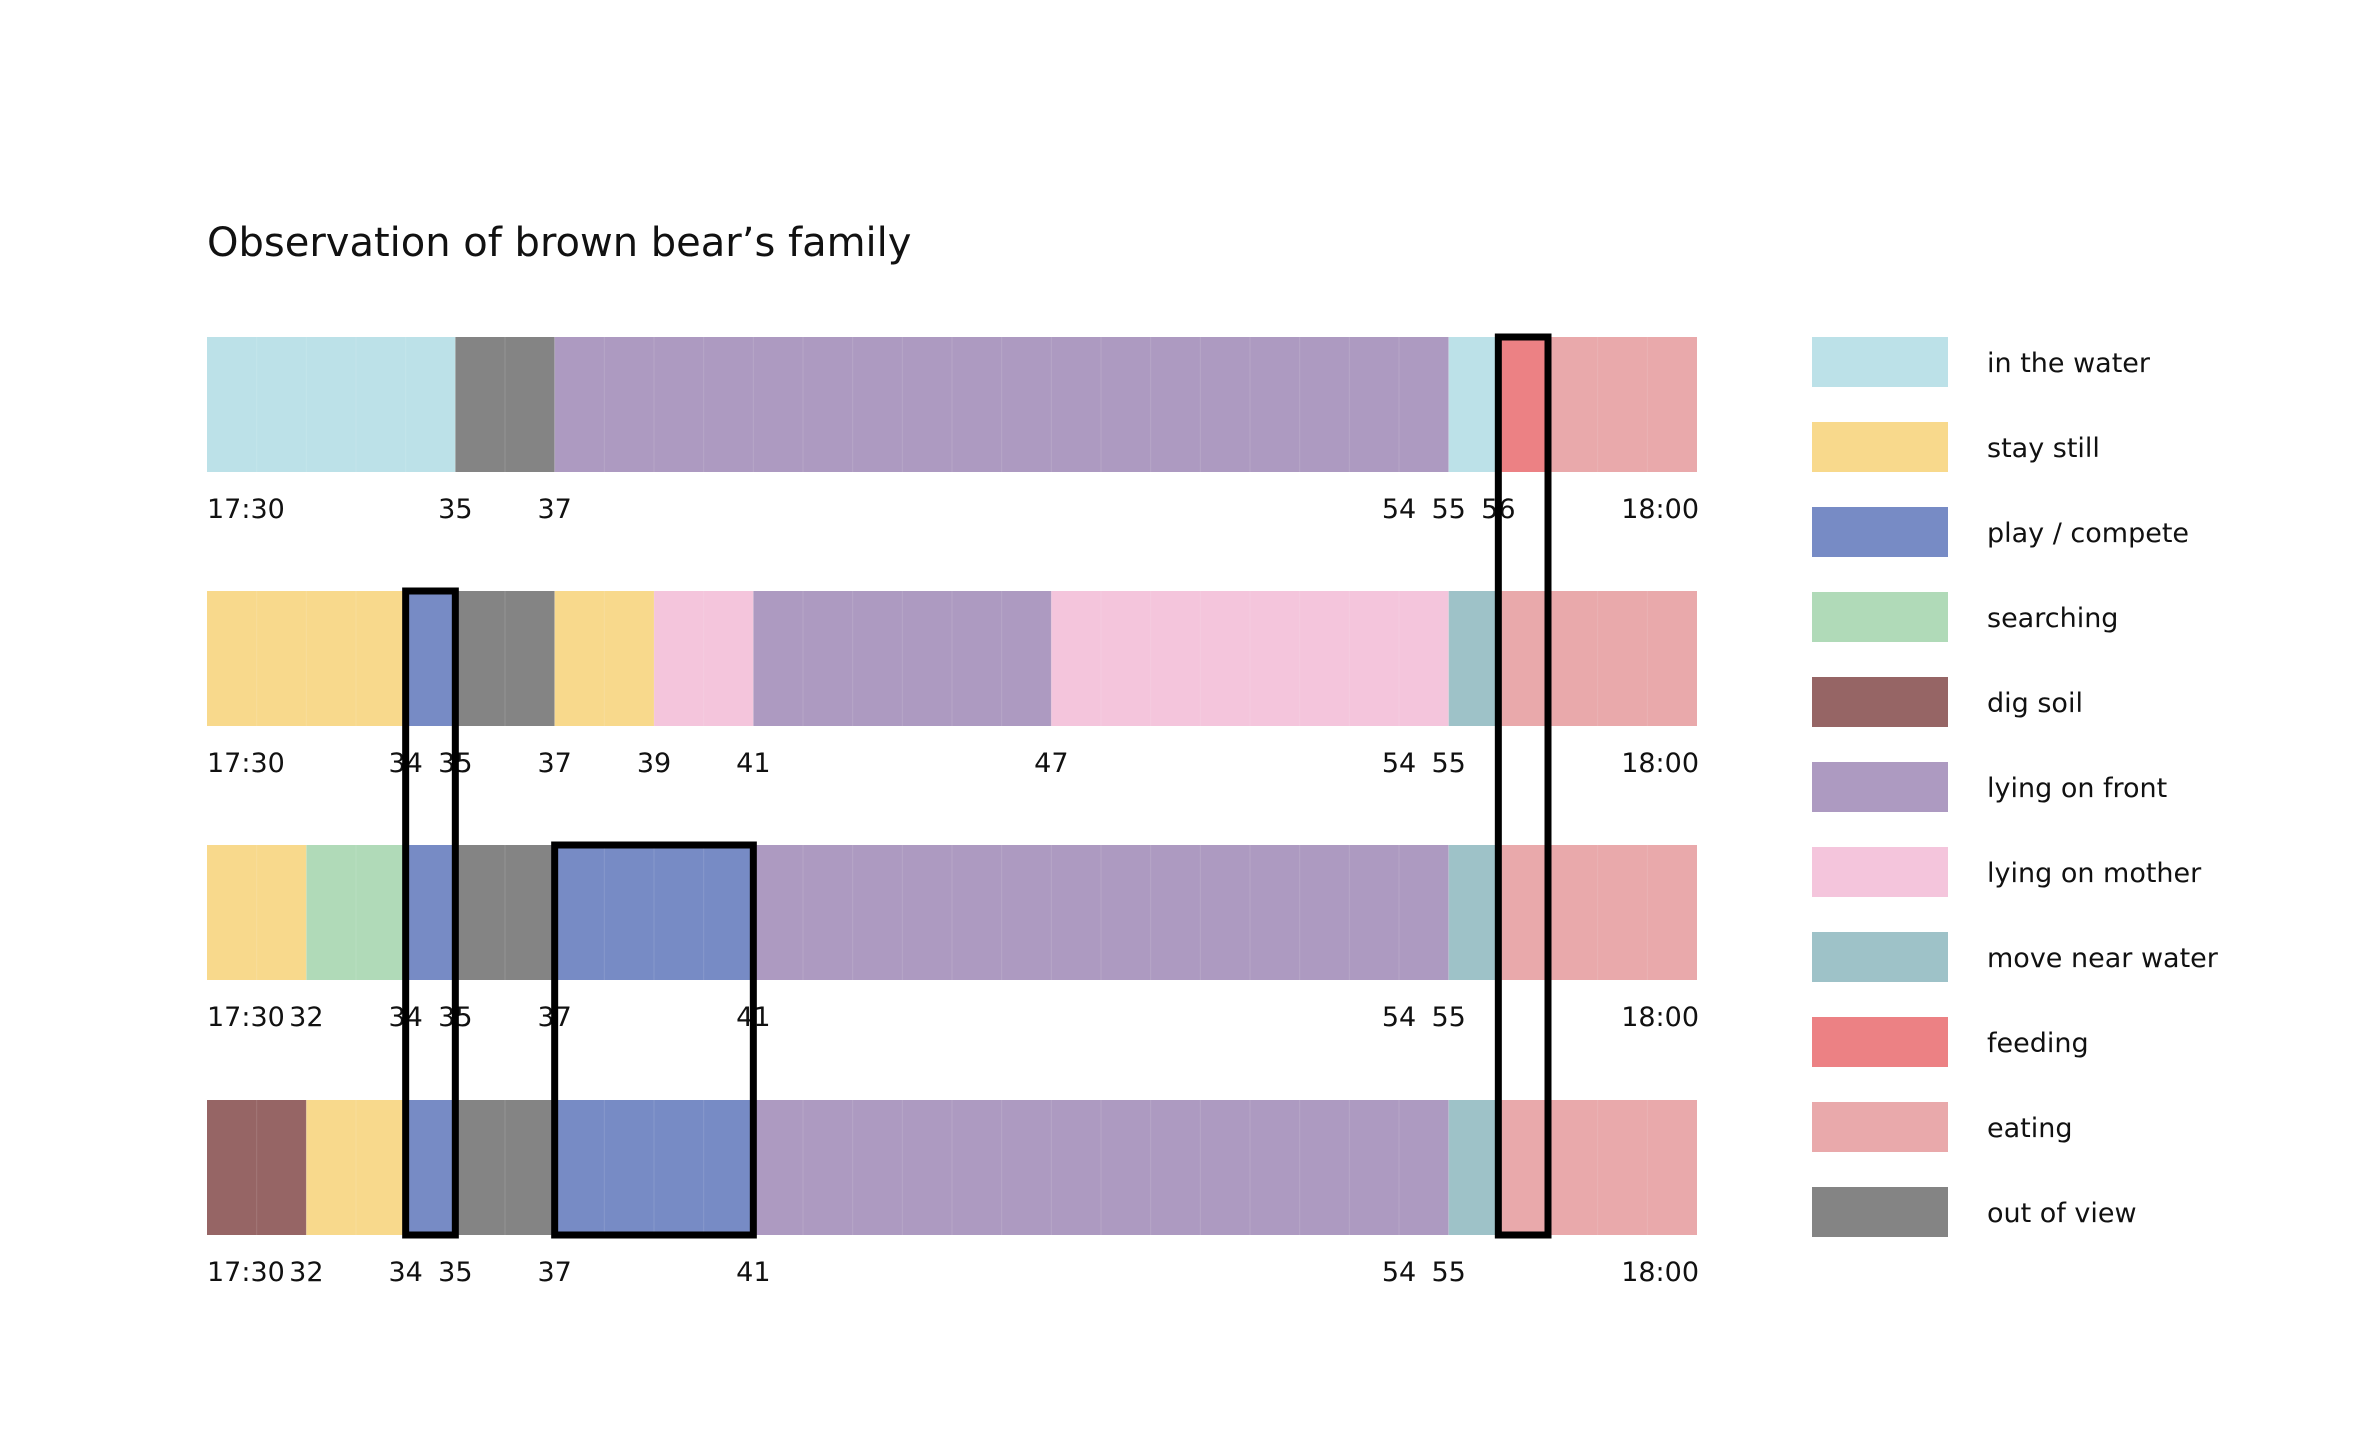 Image resolution: width=2379 pixels, height=1429 pixels. What do you see at coordinates (1956, 447) in the screenshot?
I see `legend-item-stay-still: stay still` at bounding box center [1956, 447].